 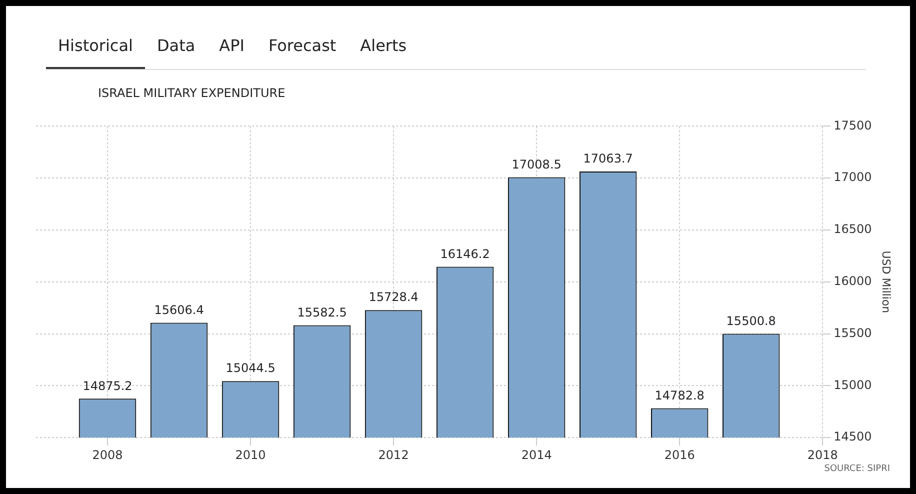 What do you see at coordinates (679, 395) in the screenshot?
I see `data-label: 14782.8` at bounding box center [679, 395].